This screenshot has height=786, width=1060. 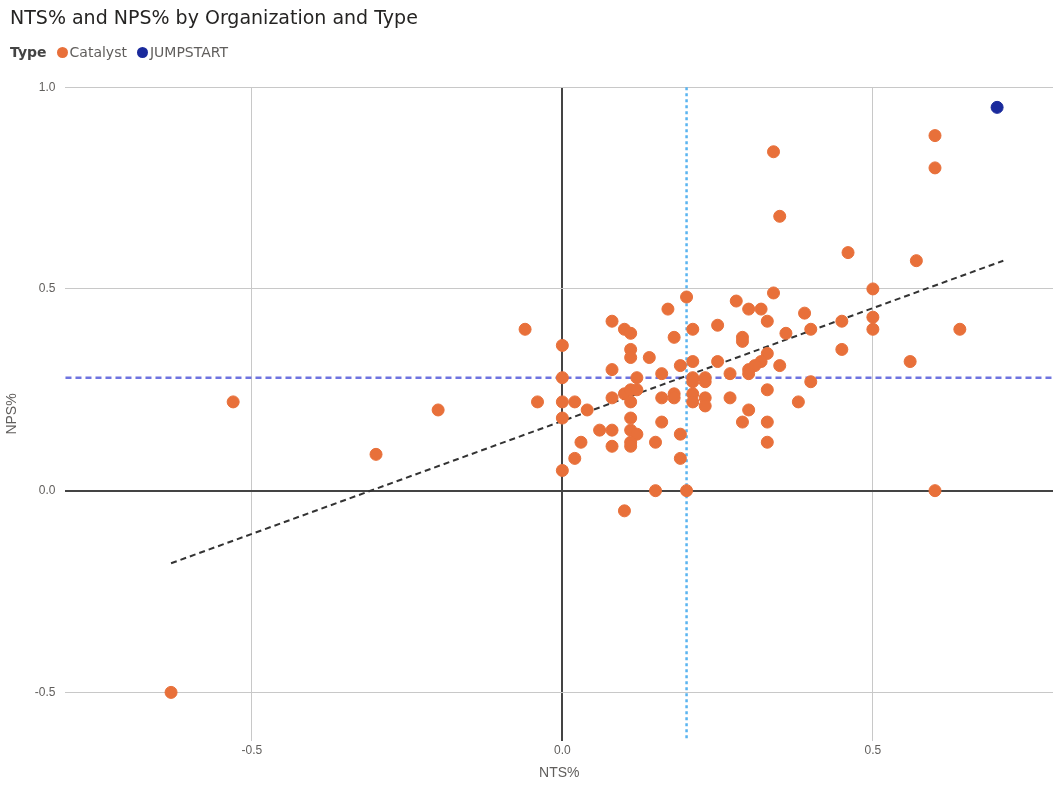 What do you see at coordinates (47, 86) in the screenshot?
I see `y-tick-label: 1.0` at bounding box center [47, 86].